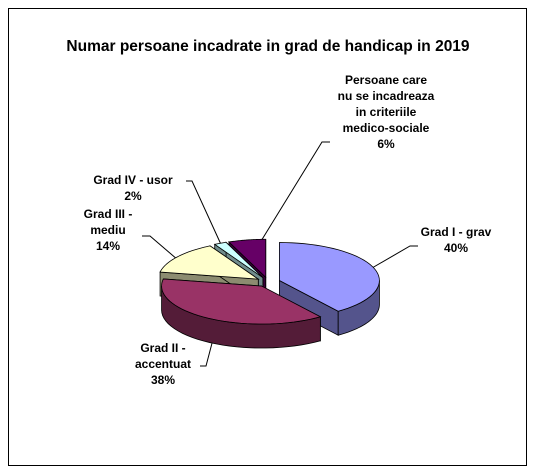 The image size is (537, 474). What do you see at coordinates (133, 180) in the screenshot?
I see `category-label: Grad IV - usor` at bounding box center [133, 180].